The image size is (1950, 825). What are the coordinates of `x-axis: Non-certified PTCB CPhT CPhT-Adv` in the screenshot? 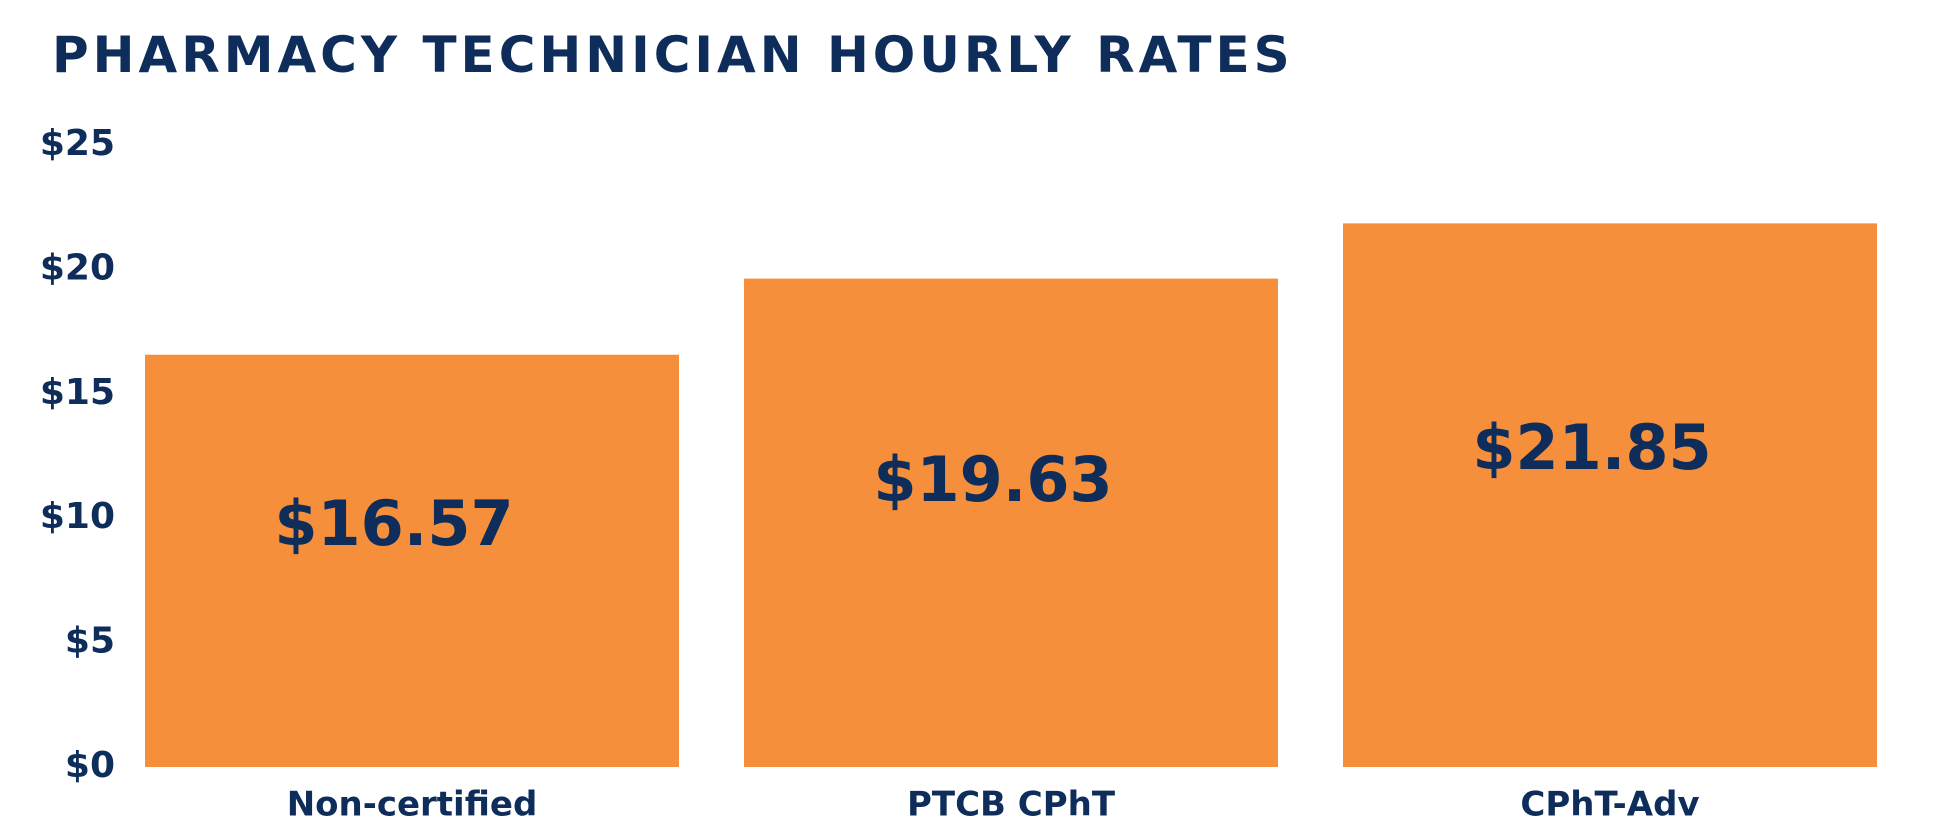 It's located at (993, 805).